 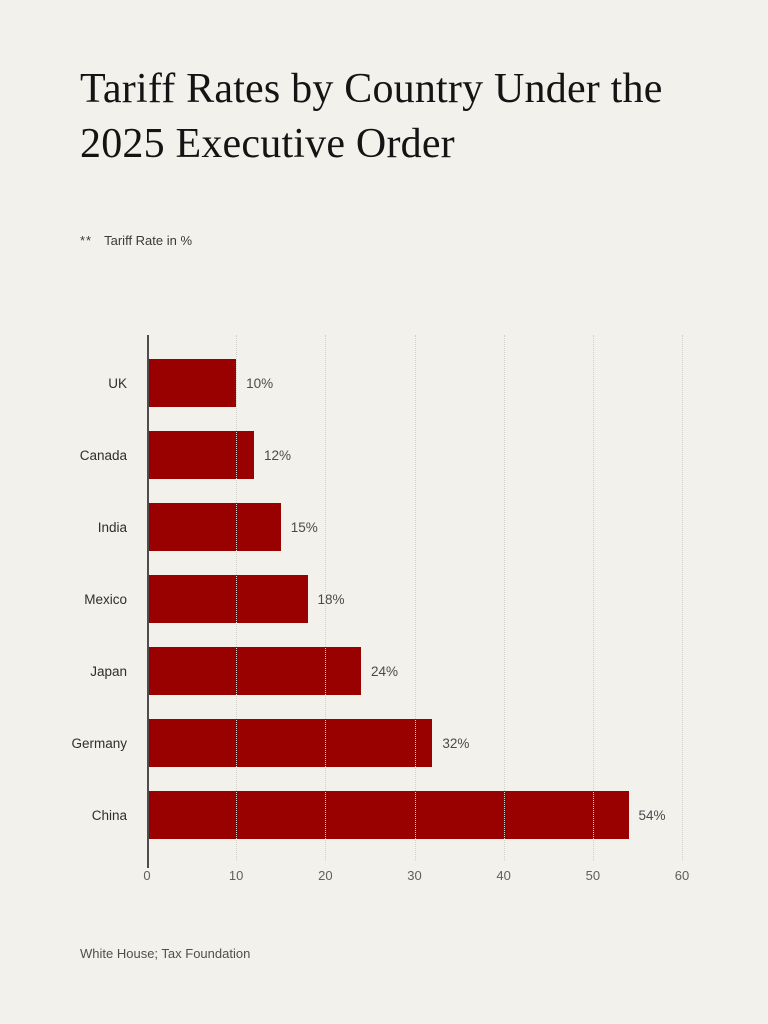 I want to click on category-label: India, so click(x=112, y=527).